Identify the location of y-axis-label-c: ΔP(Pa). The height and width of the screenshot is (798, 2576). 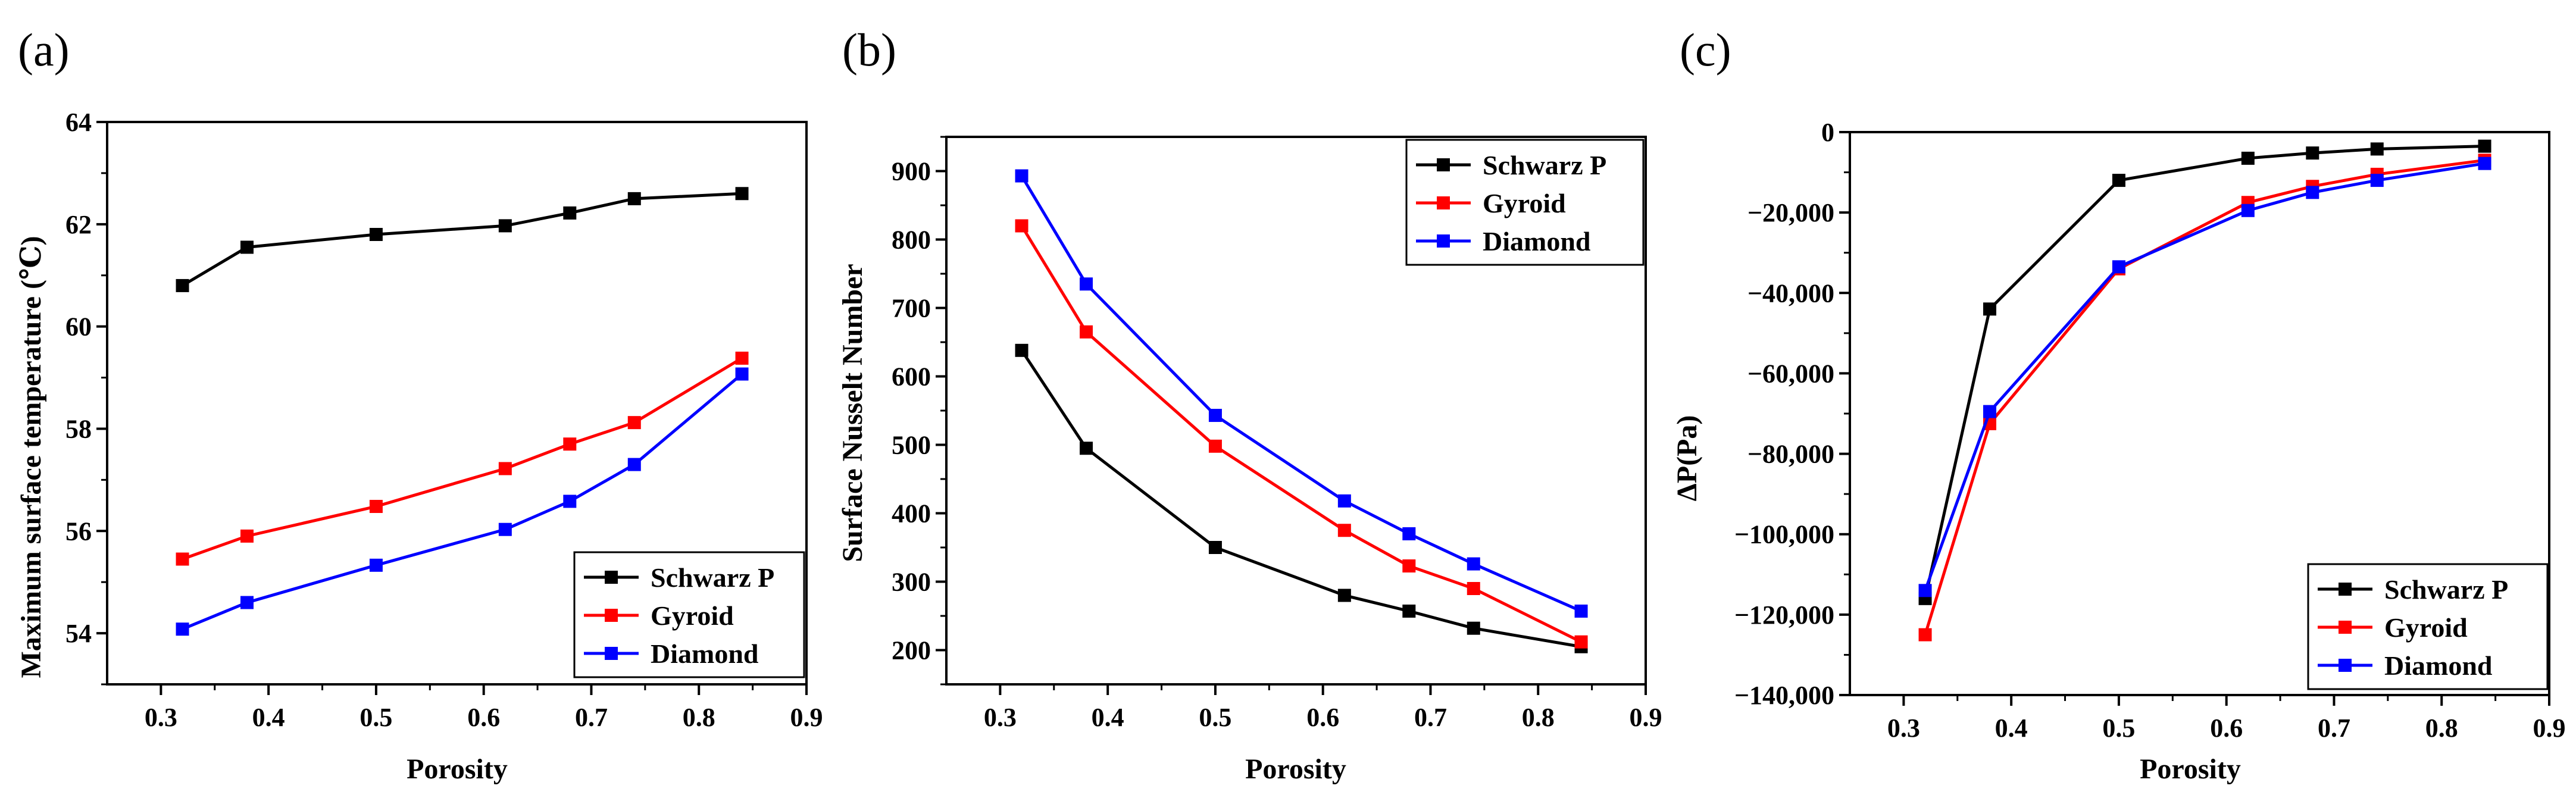
(1687, 458).